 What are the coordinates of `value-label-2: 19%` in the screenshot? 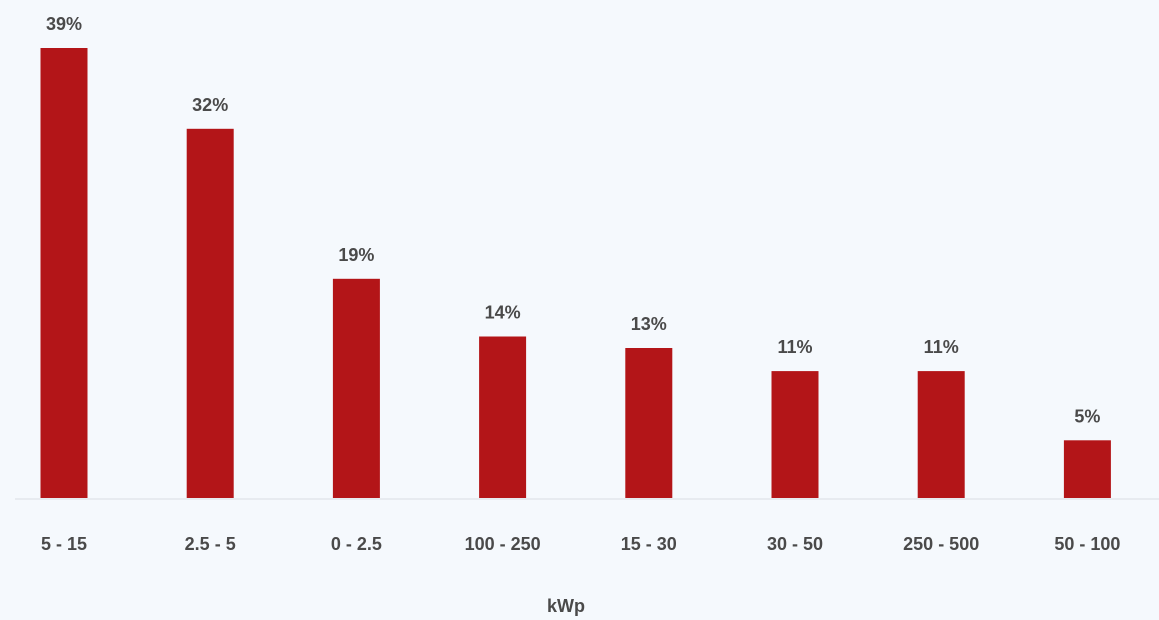 It's located at (356, 255).